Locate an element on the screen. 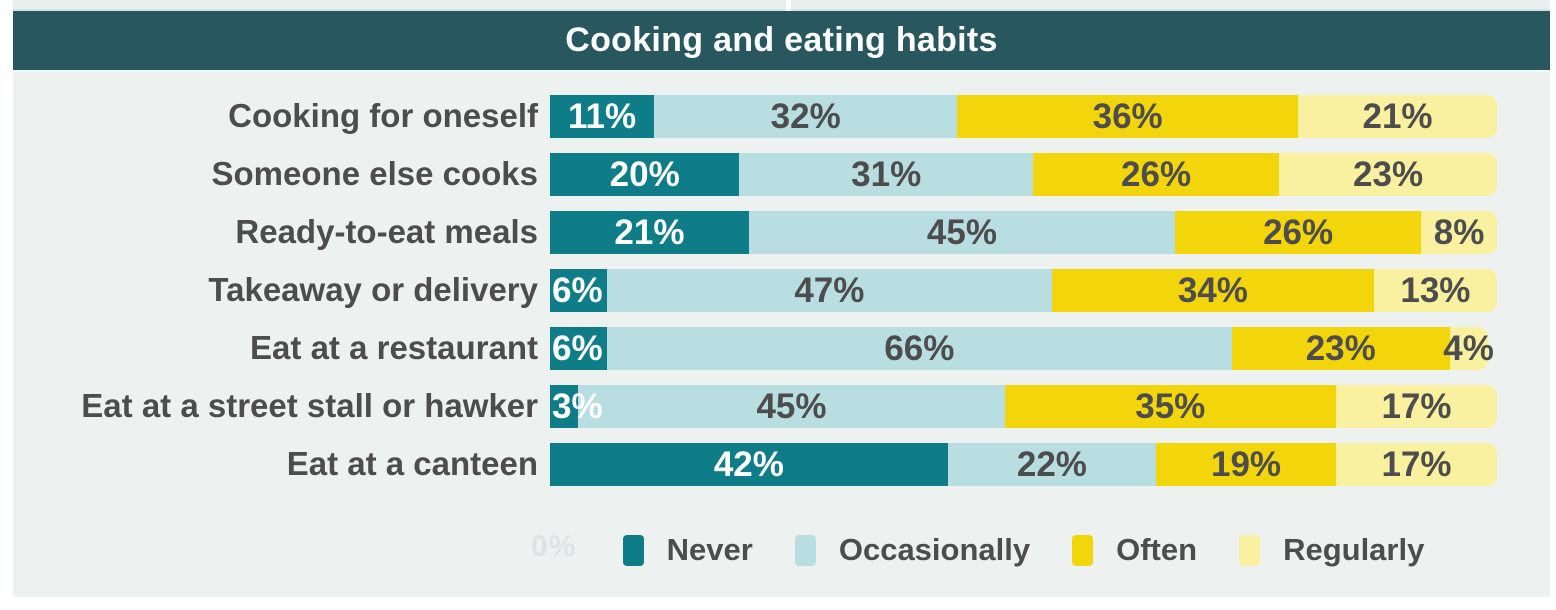  segment-value-label: 36% is located at coordinates (1127, 116).